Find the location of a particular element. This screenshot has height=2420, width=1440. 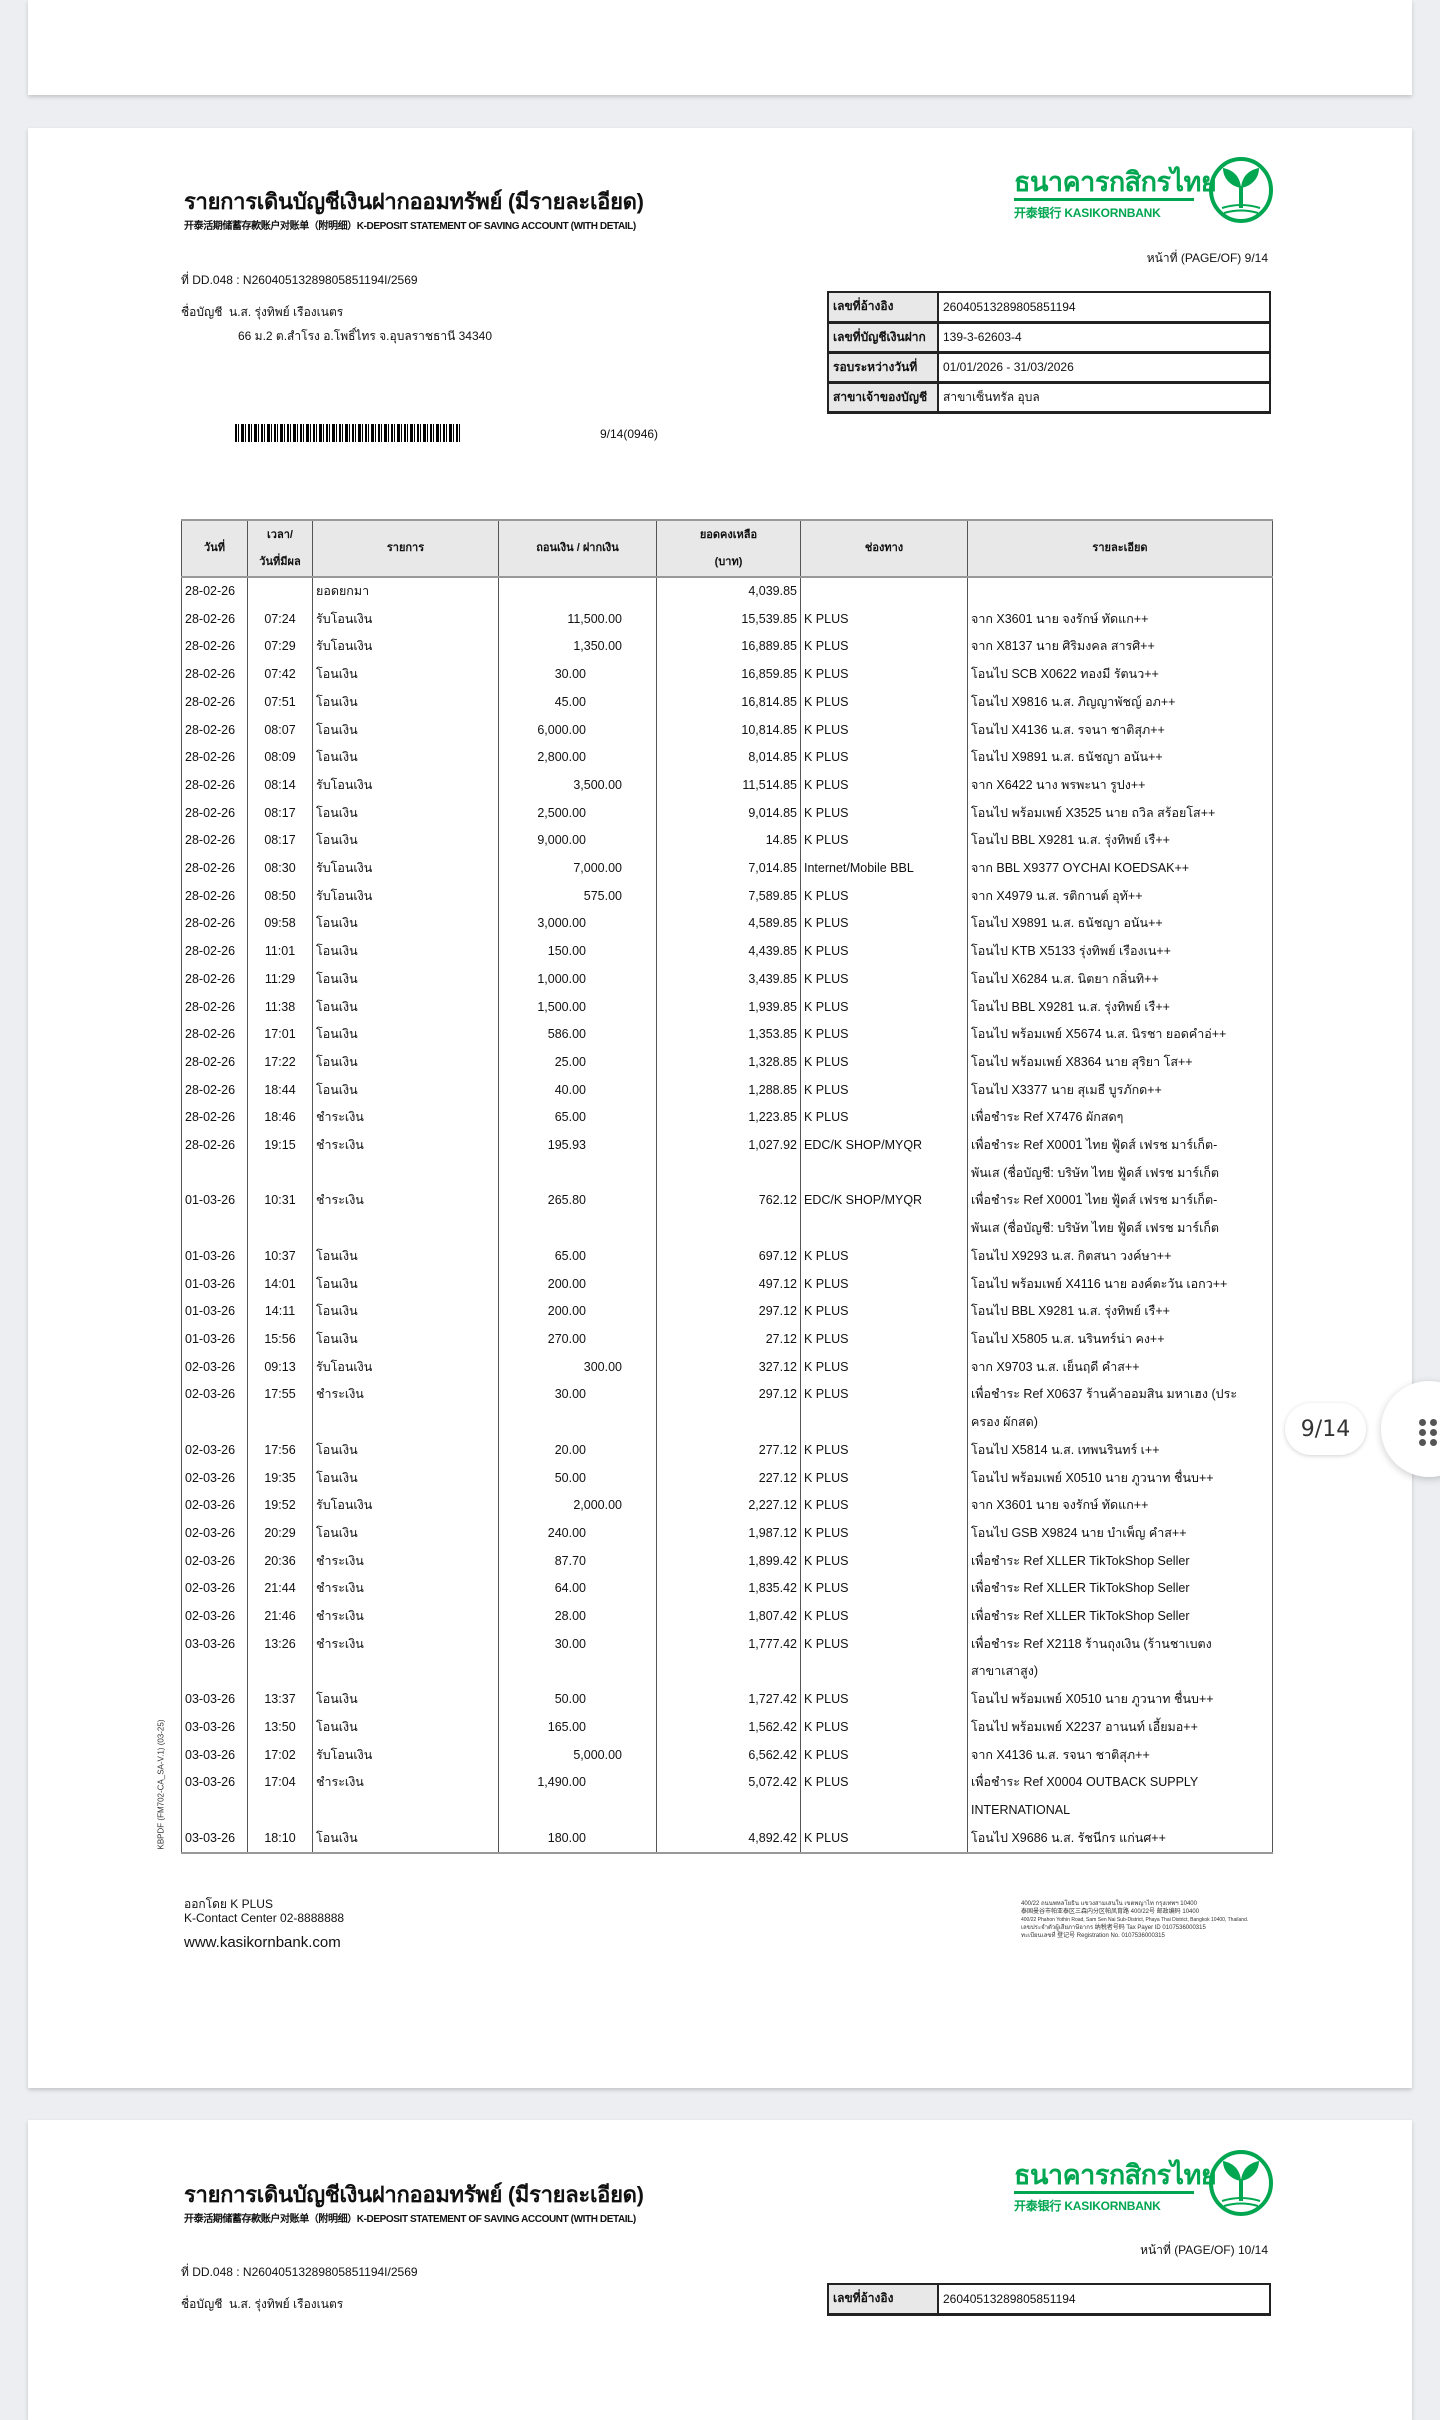

row-time: 15:56 is located at coordinates (280, 1339).